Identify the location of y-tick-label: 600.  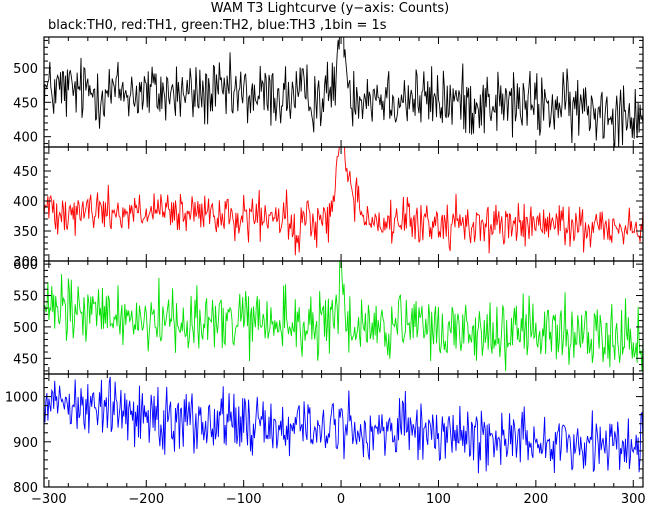
(25, 265).